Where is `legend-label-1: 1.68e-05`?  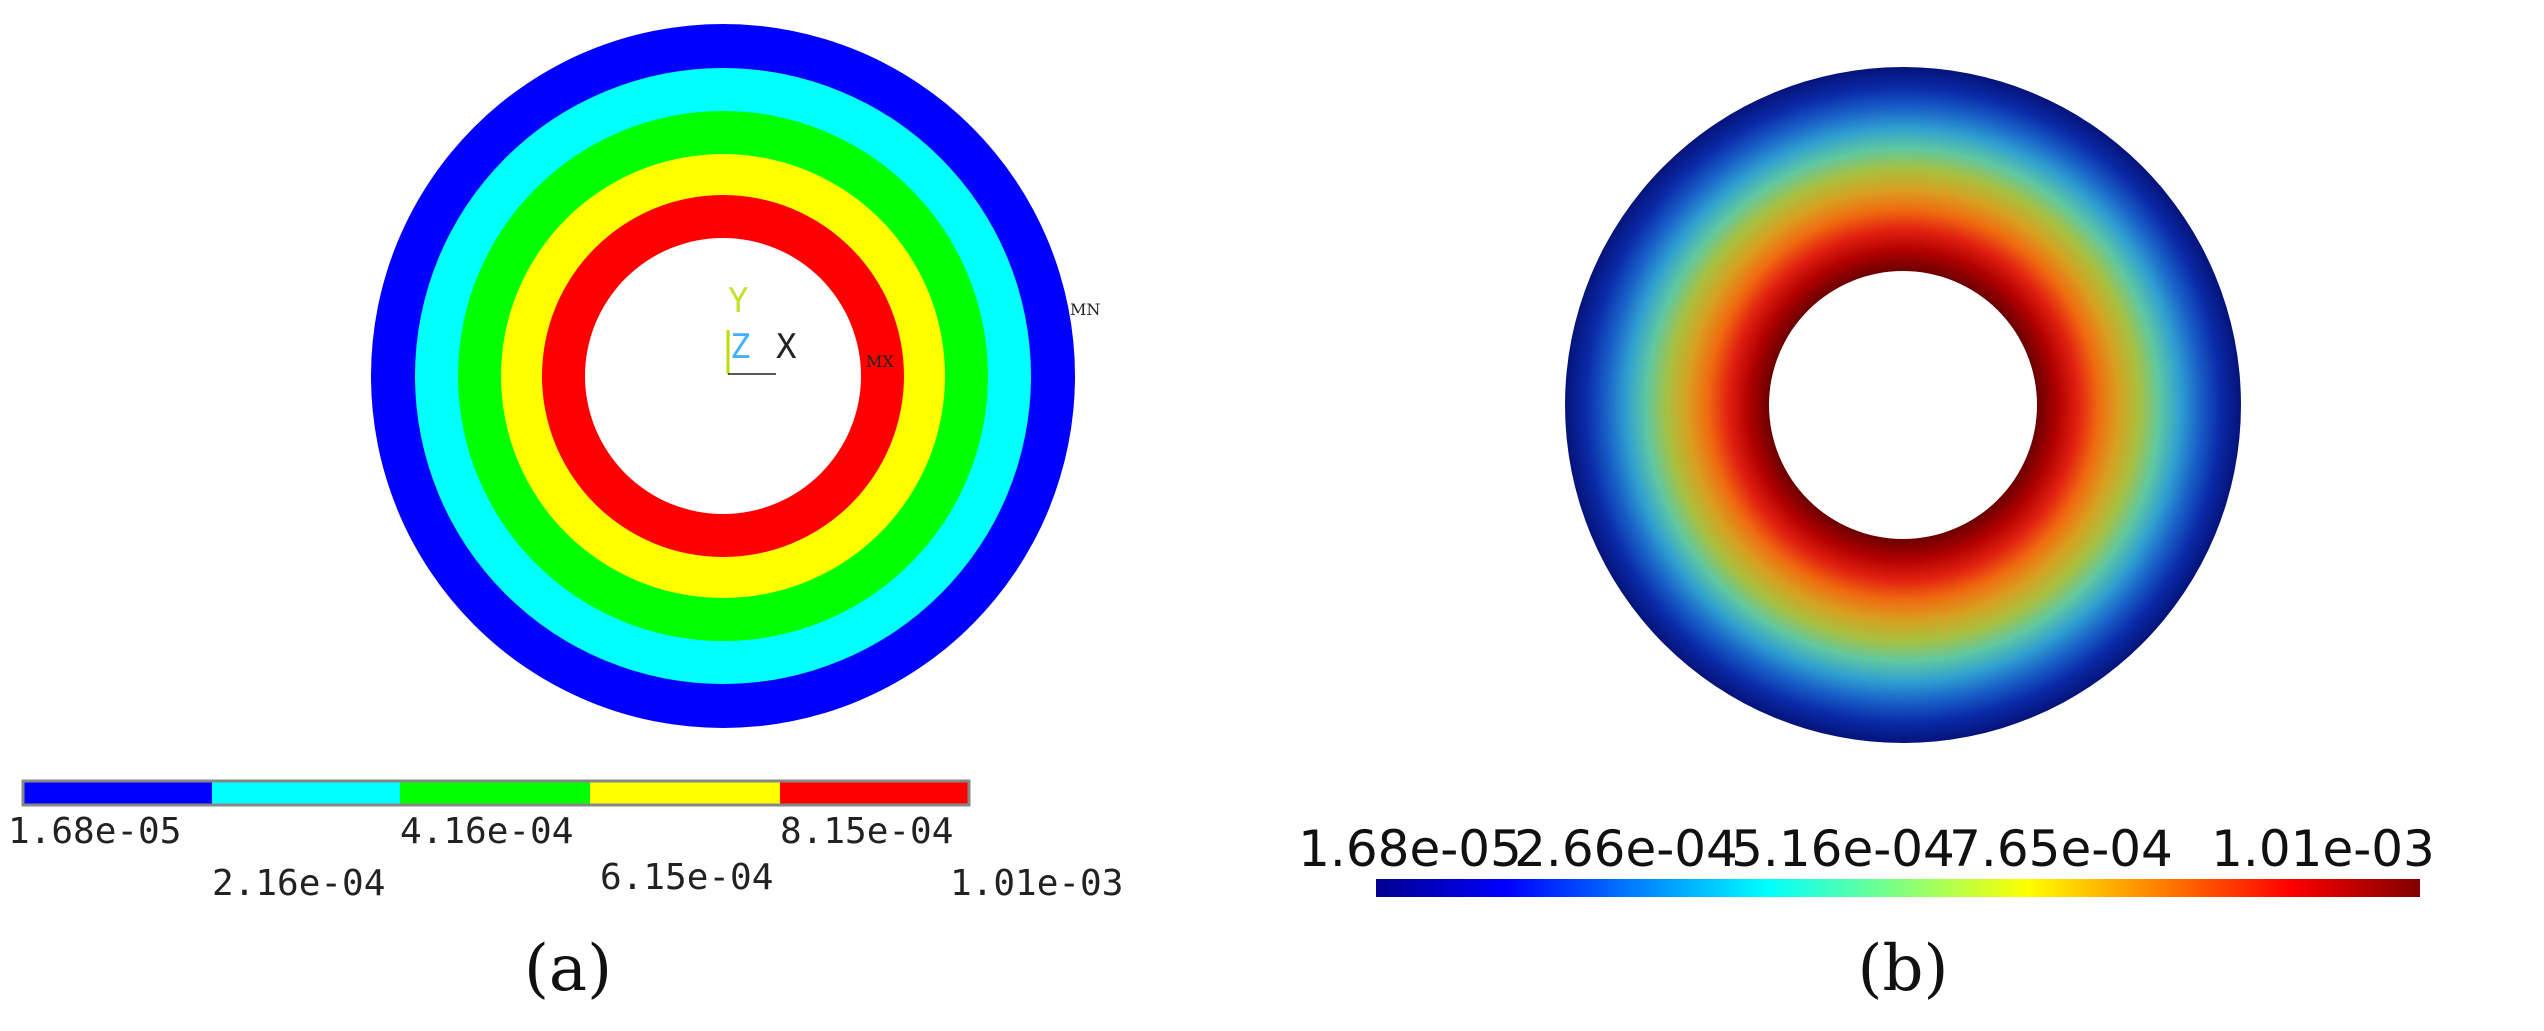 legend-label-1: 1.68e-05 is located at coordinates (94, 831).